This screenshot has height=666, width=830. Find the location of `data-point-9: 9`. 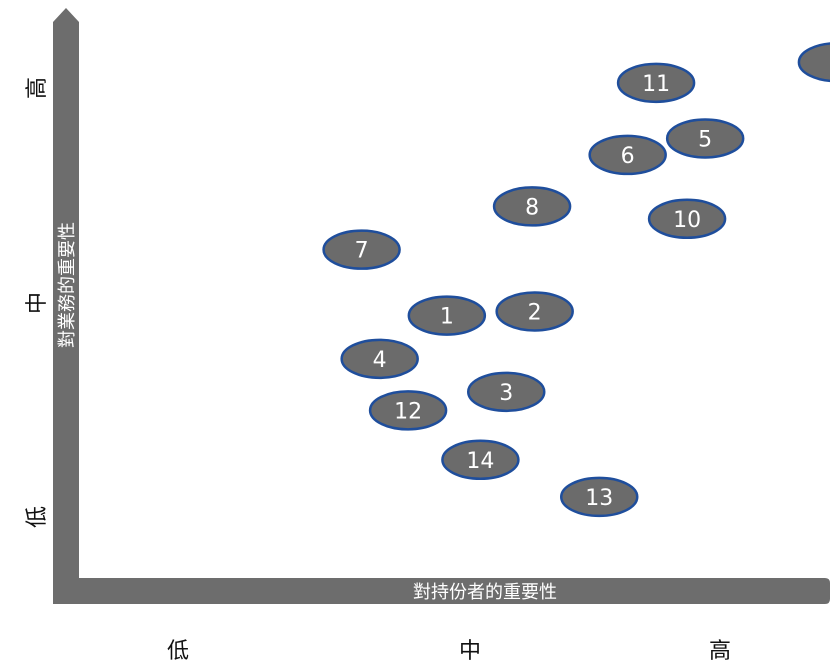

data-point-9: 9 is located at coordinates (813, 62).